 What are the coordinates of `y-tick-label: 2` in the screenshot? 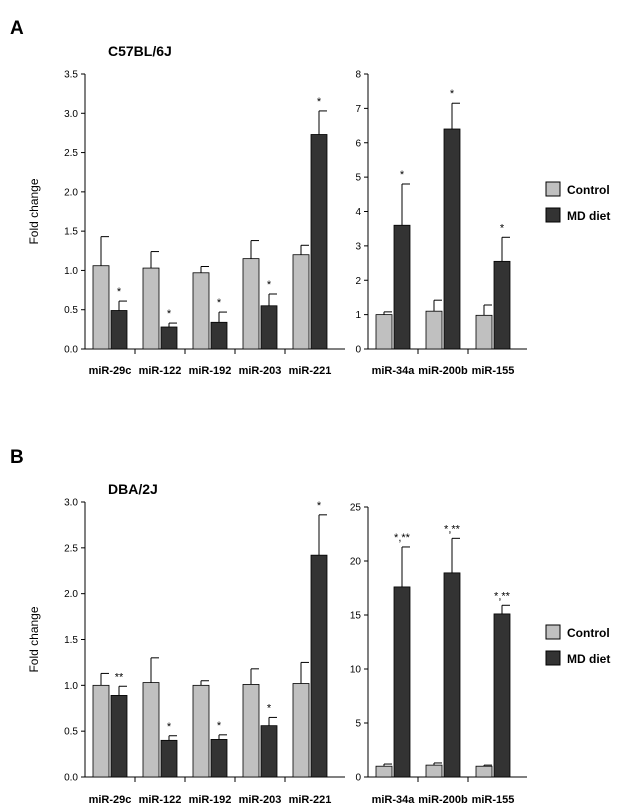 It's located at (358, 281).